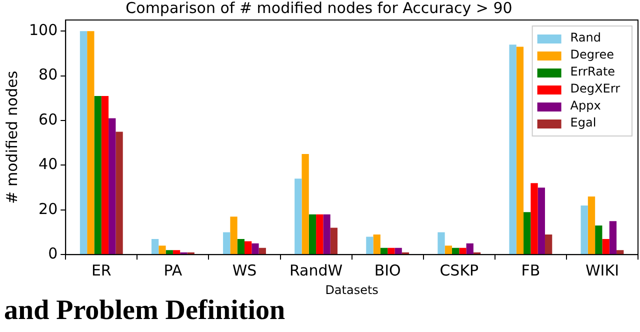 This screenshot has height=332, width=640. I want to click on x-axis-title: Datasets, so click(351, 289).